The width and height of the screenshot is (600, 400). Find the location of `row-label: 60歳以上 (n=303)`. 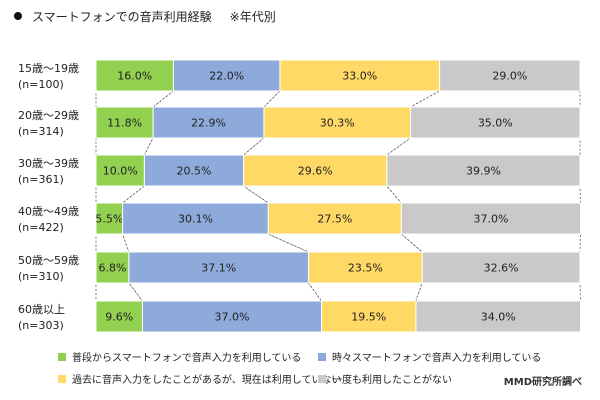

row-label: 60歳以上 (n=303) is located at coordinates (57, 318).